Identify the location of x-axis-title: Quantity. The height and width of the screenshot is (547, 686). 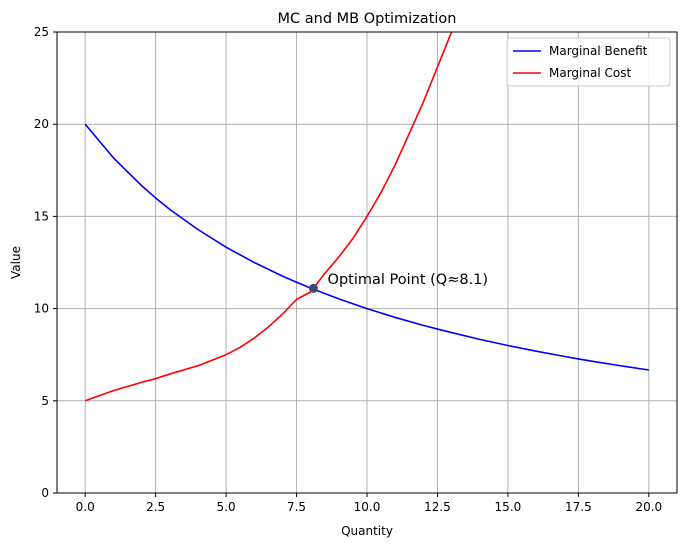
(367, 531).